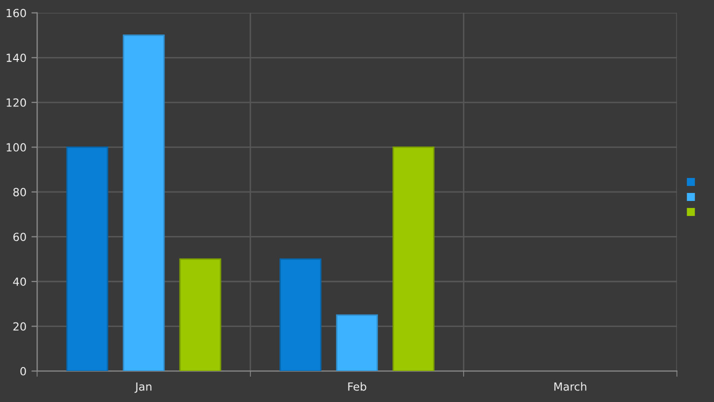 The height and width of the screenshot is (402, 714). What do you see at coordinates (19, 326) in the screenshot?
I see `y-tick-label: 20` at bounding box center [19, 326].